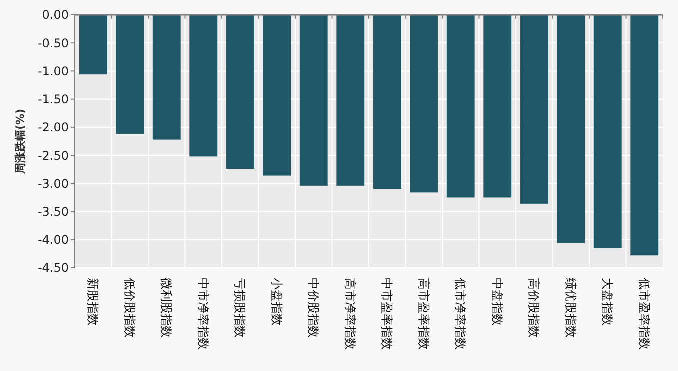  What do you see at coordinates (350, 314) in the screenshot?
I see `x-tick-label: 高市净率指数` at bounding box center [350, 314].